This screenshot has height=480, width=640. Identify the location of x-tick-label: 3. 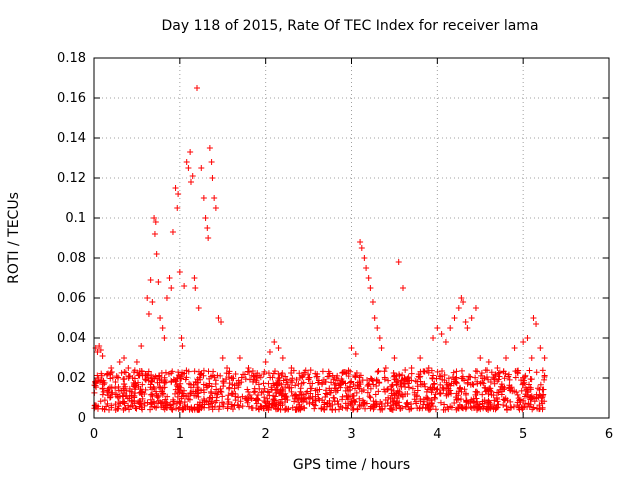
(351, 434).